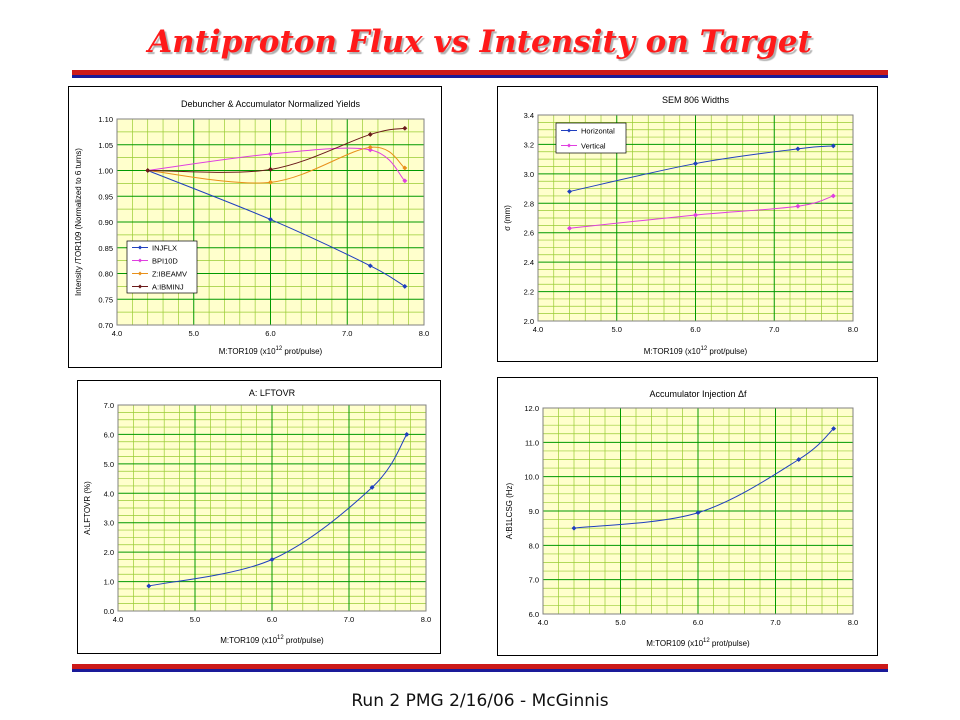 The height and width of the screenshot is (720, 960). What do you see at coordinates (480, 42) in the screenshot?
I see `slide-title: Antiproton Flux vs Intensity on Target` at bounding box center [480, 42].